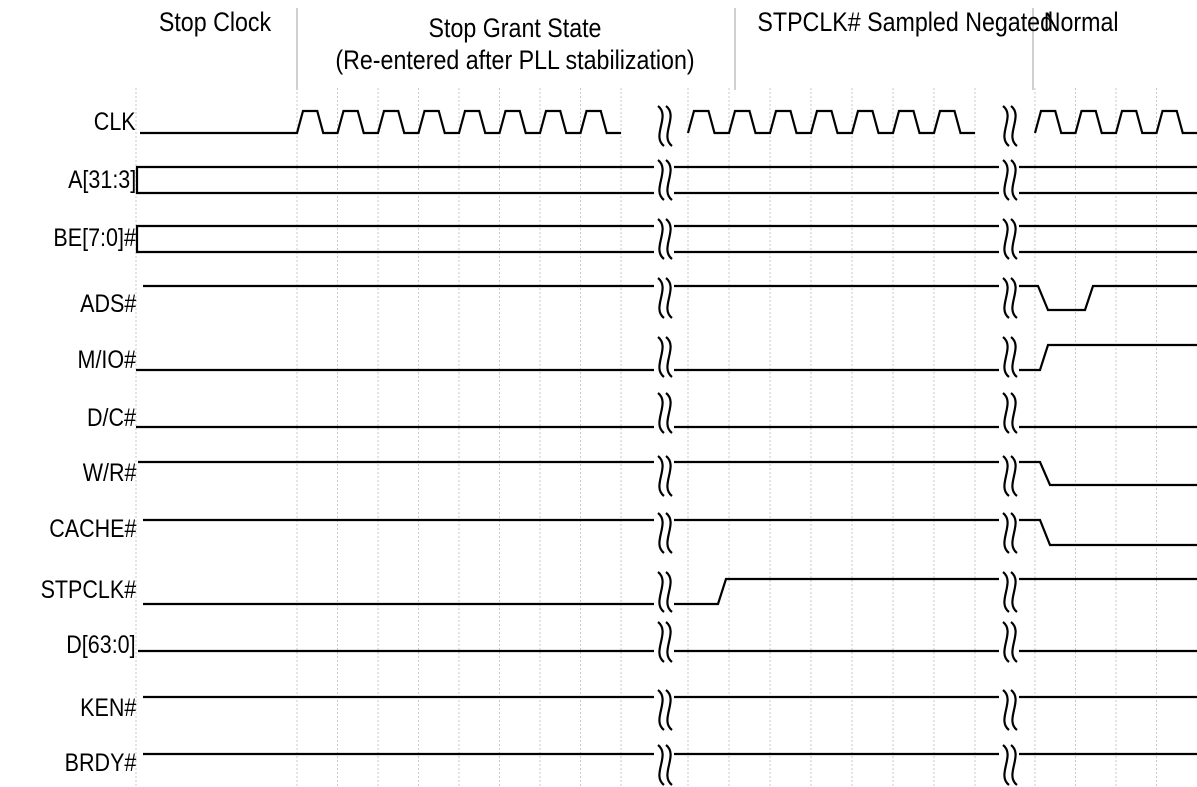 The height and width of the screenshot is (787, 1197). I want to click on signal-label-dc: D/C#, so click(111, 418).